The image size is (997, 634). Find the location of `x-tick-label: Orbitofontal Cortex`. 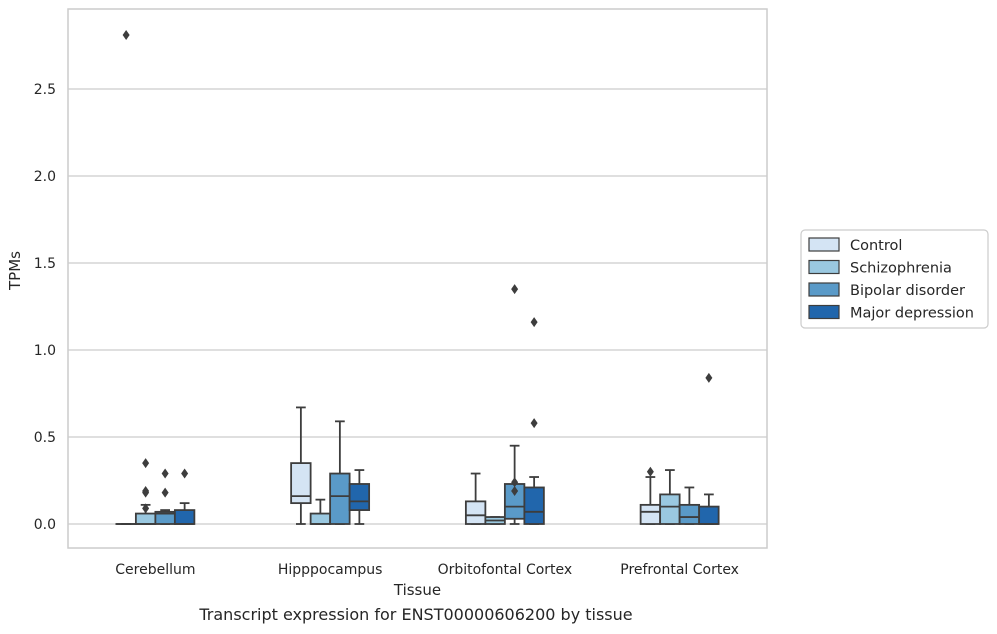

x-tick-label: Orbitofontal Cortex is located at coordinates (505, 570).